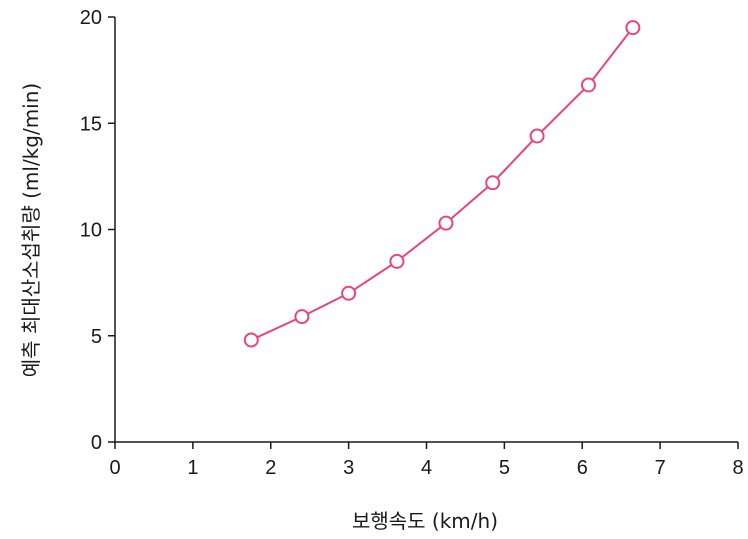 This screenshot has height=539, width=748. What do you see at coordinates (425, 521) in the screenshot?
I see `x-axis-title: 보행속도 (km/h)` at bounding box center [425, 521].